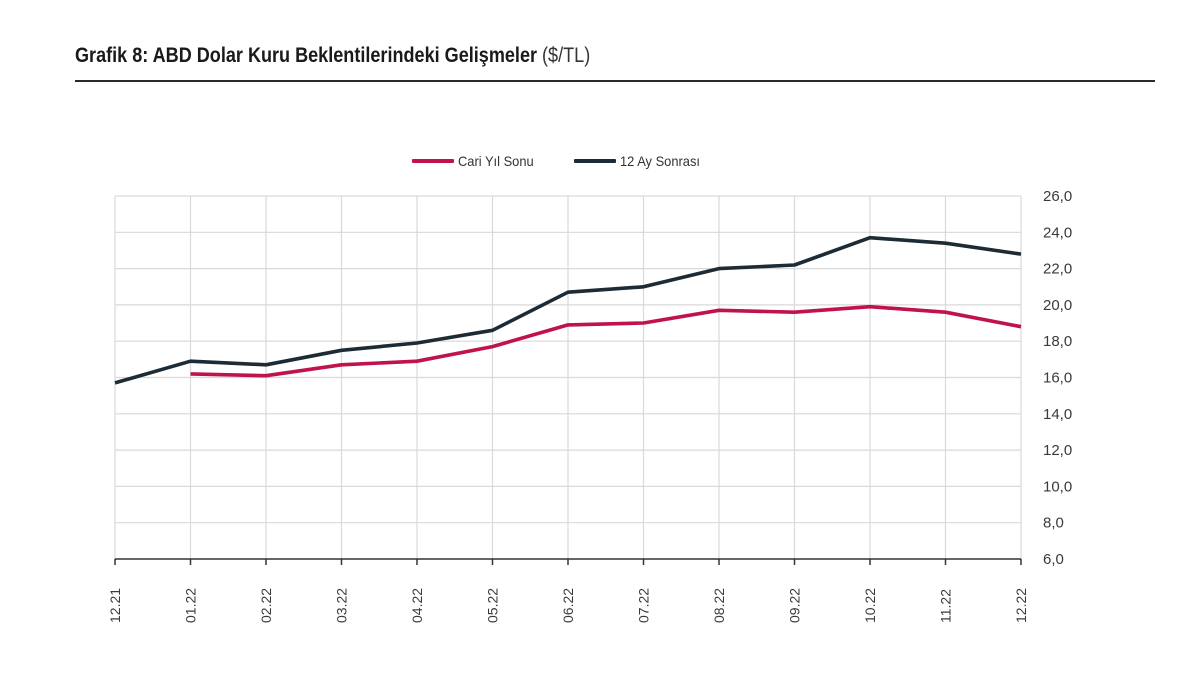 Image resolution: width=1200 pixels, height=675 pixels. Describe the element at coordinates (1057, 269) in the screenshot. I see `y-tick-label: 22,0` at that location.